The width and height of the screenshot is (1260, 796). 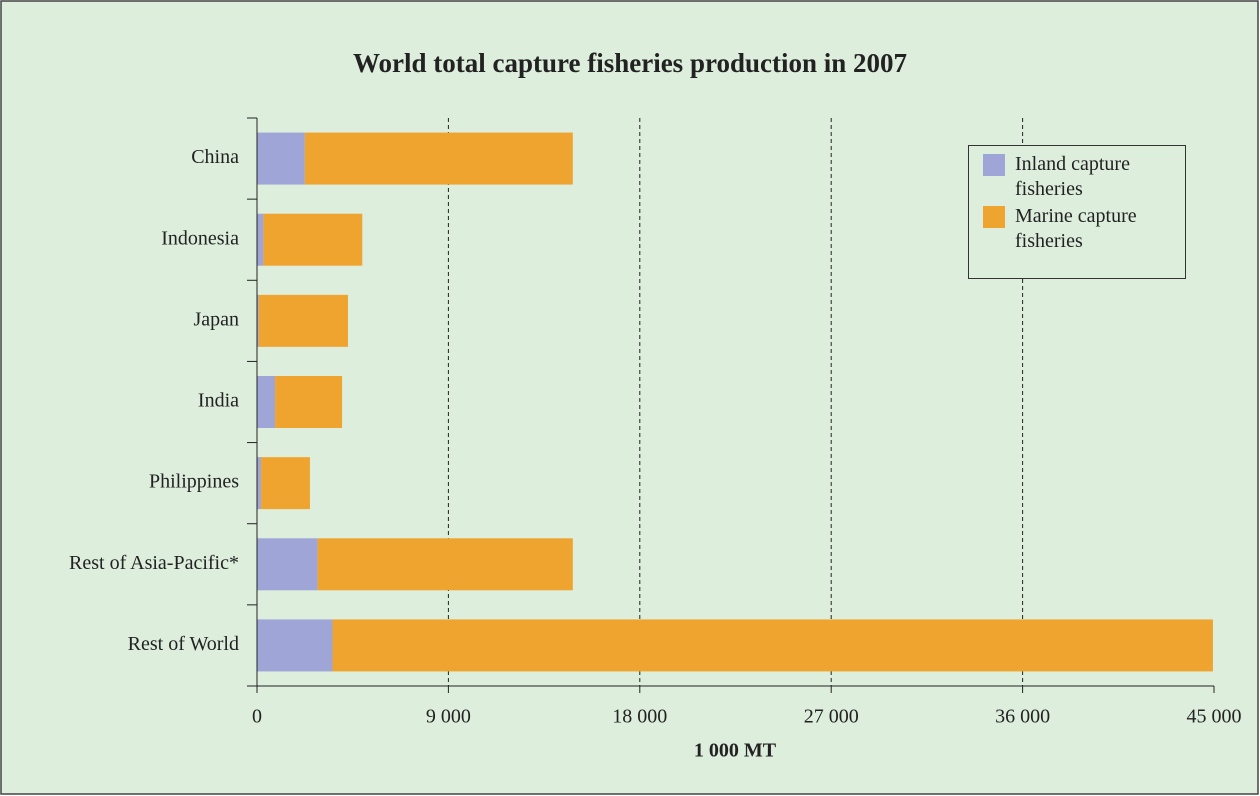 I want to click on x-tick-label: 36 000, so click(x=1022, y=717).